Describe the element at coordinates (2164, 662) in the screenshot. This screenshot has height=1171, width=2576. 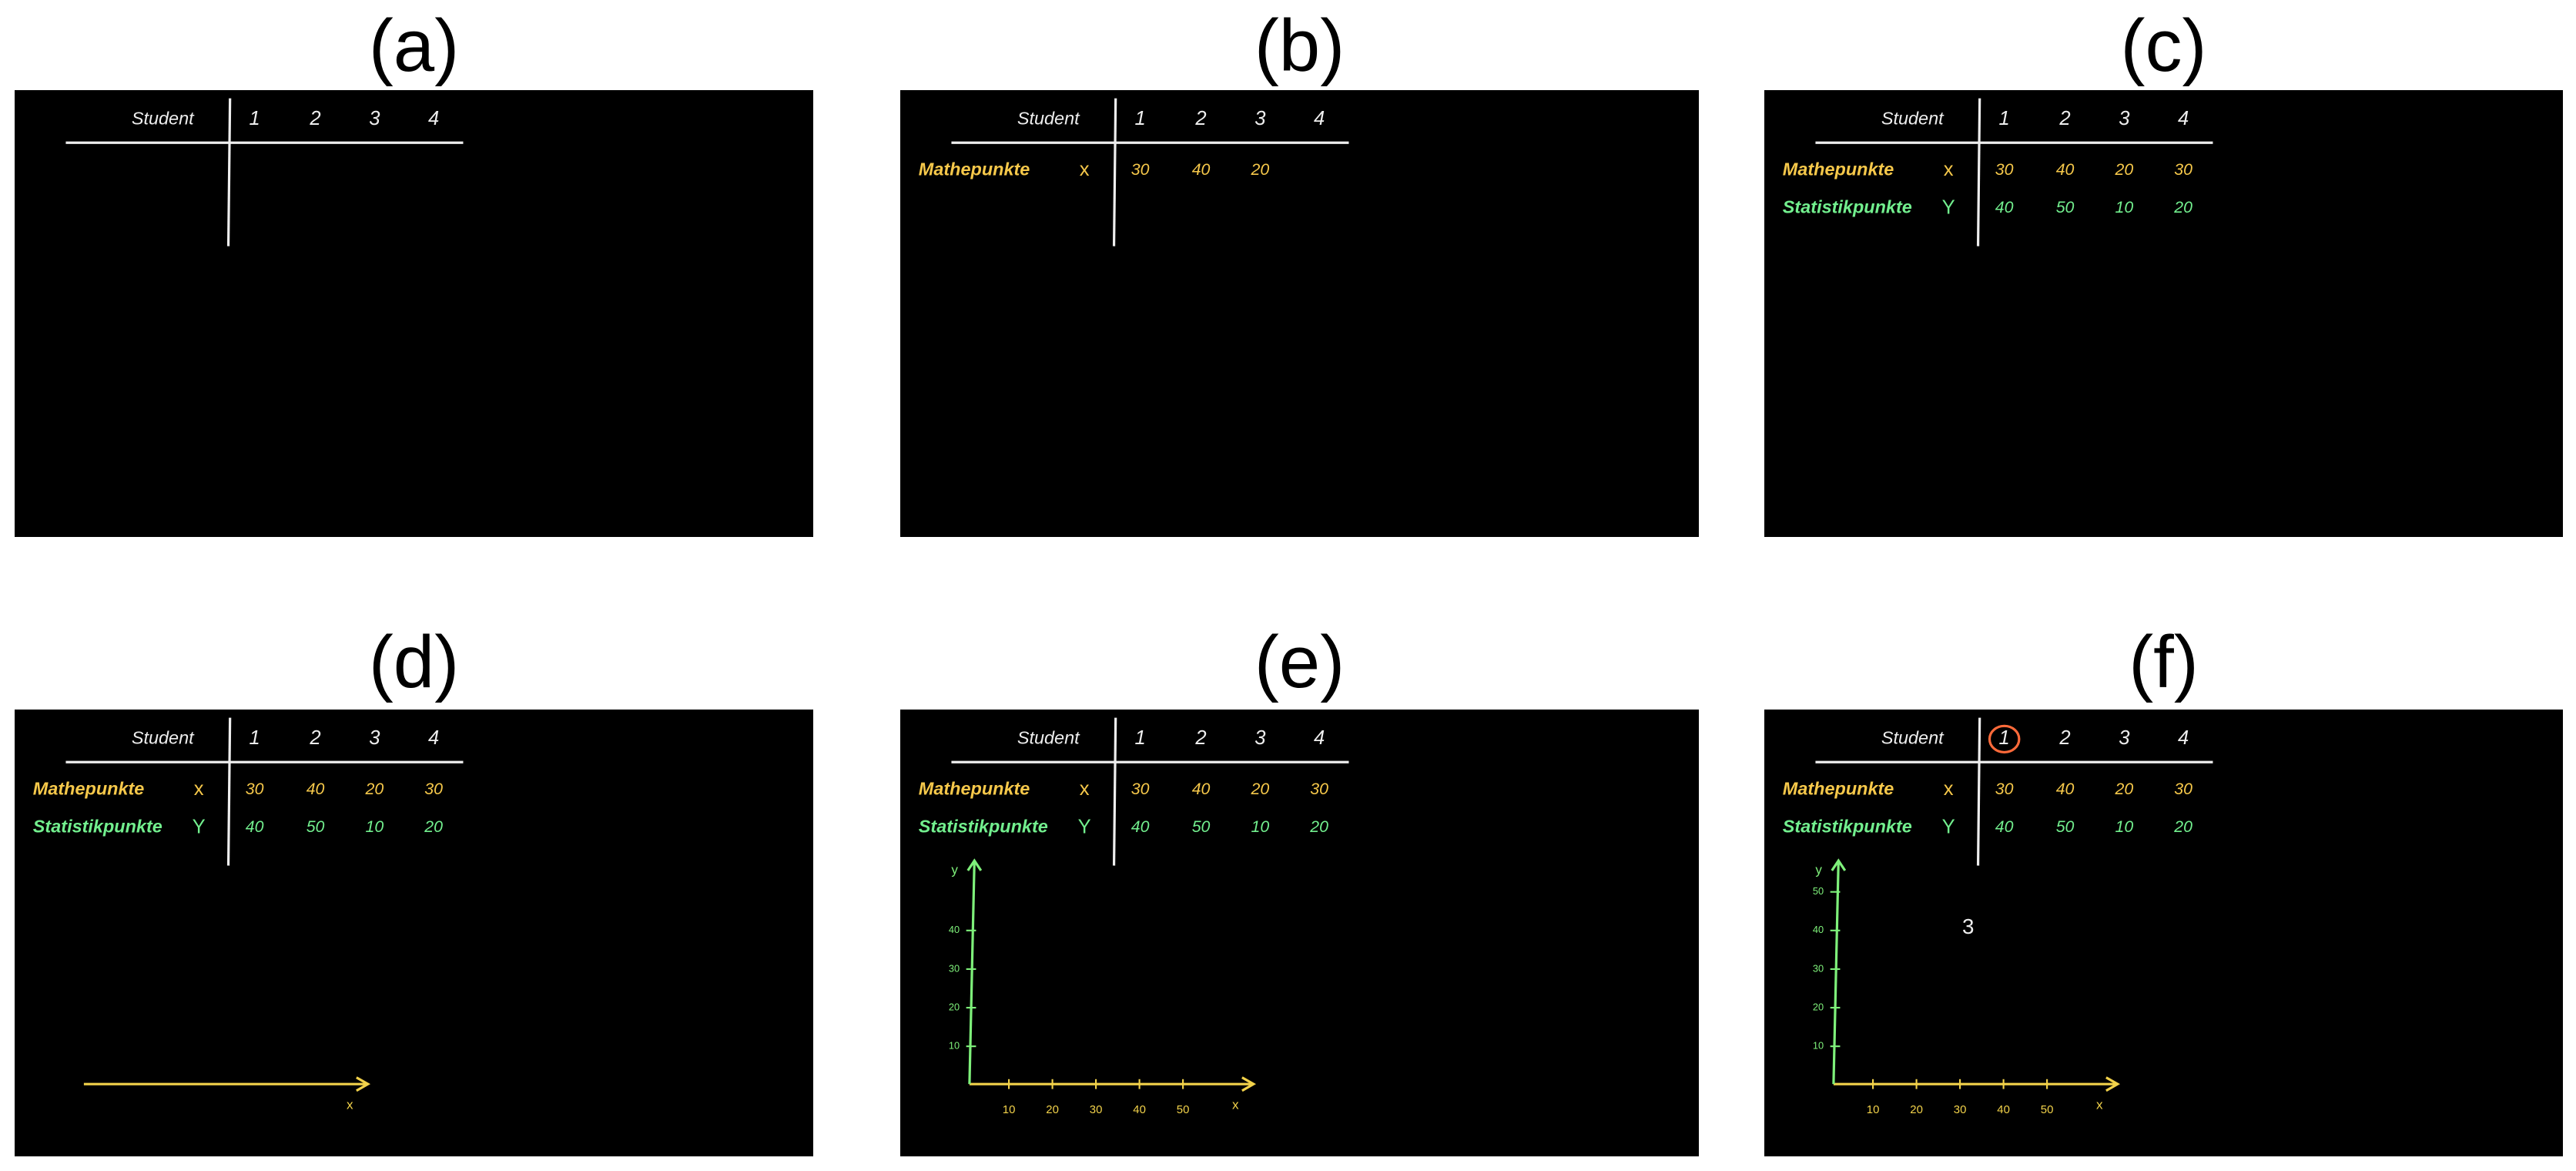
I see `panel-label: (f)` at that location.